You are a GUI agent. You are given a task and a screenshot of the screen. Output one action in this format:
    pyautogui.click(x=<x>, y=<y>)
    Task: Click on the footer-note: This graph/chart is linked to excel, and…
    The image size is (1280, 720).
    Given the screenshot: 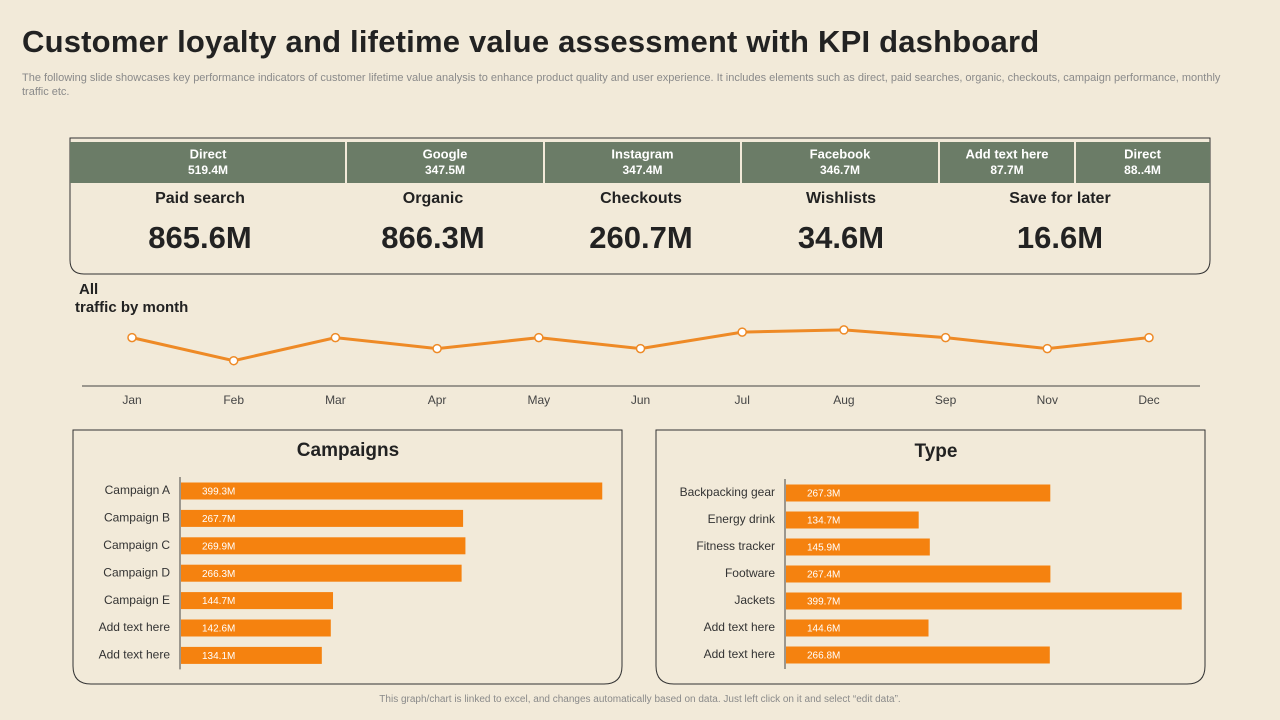 What is the action you would take?
    pyautogui.click(x=640, y=699)
    